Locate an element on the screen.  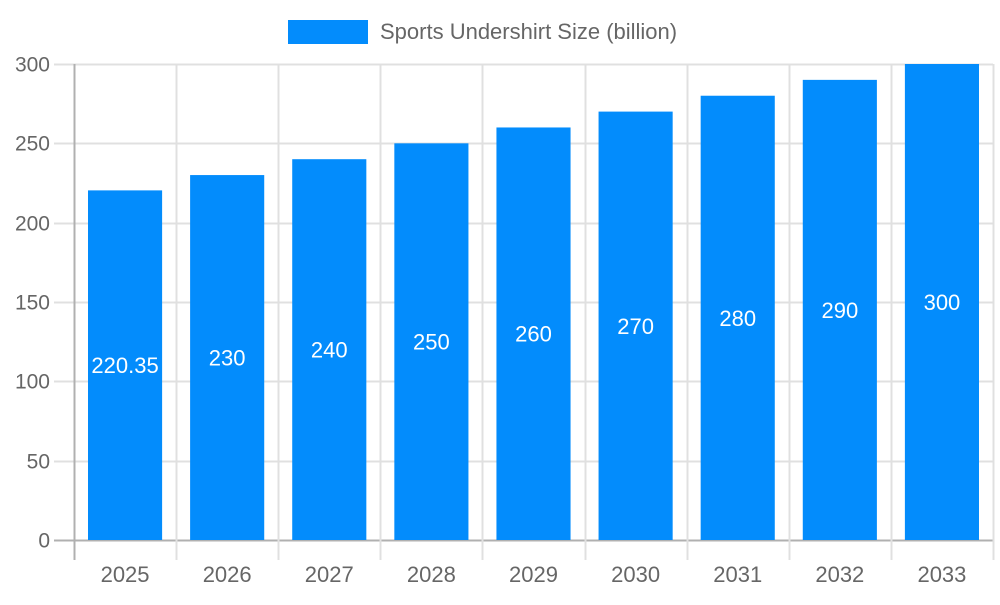
y-tick-label: 300 is located at coordinates (32, 65).